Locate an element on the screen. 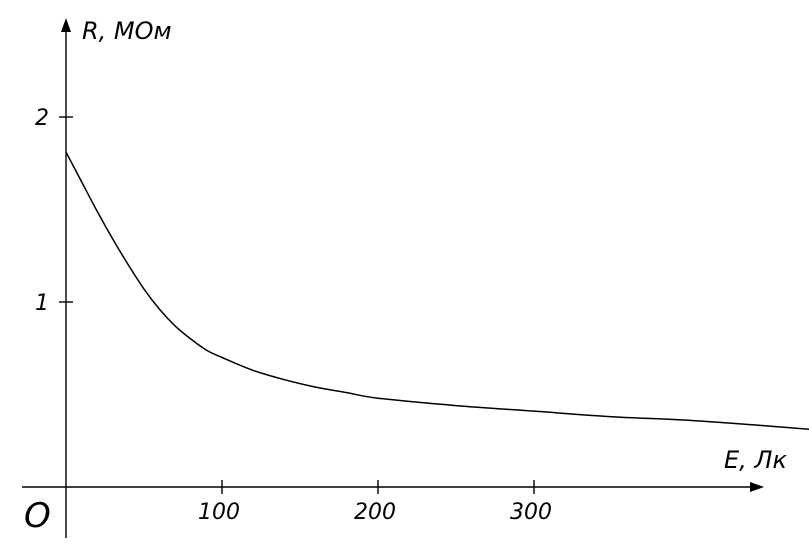 This screenshot has height=547, width=809. y-axis-arrow is located at coordinates (66, 25).